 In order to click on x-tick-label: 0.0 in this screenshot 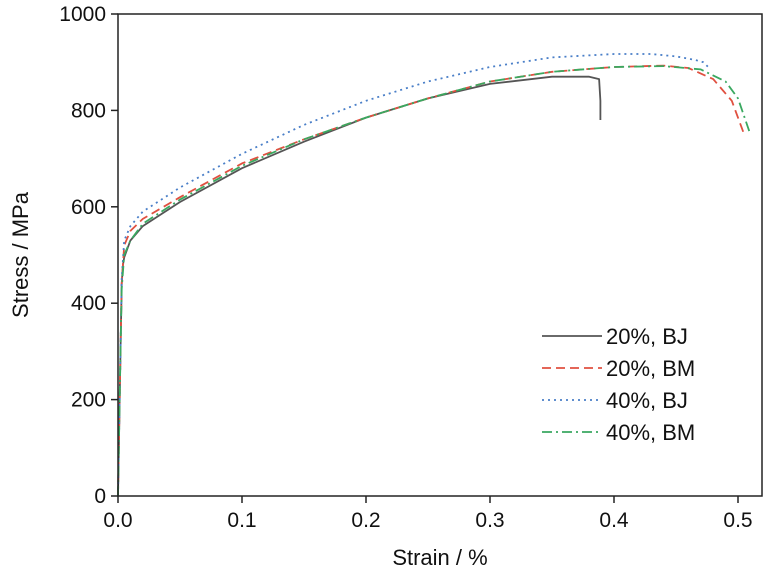, I will do `click(117, 520)`.